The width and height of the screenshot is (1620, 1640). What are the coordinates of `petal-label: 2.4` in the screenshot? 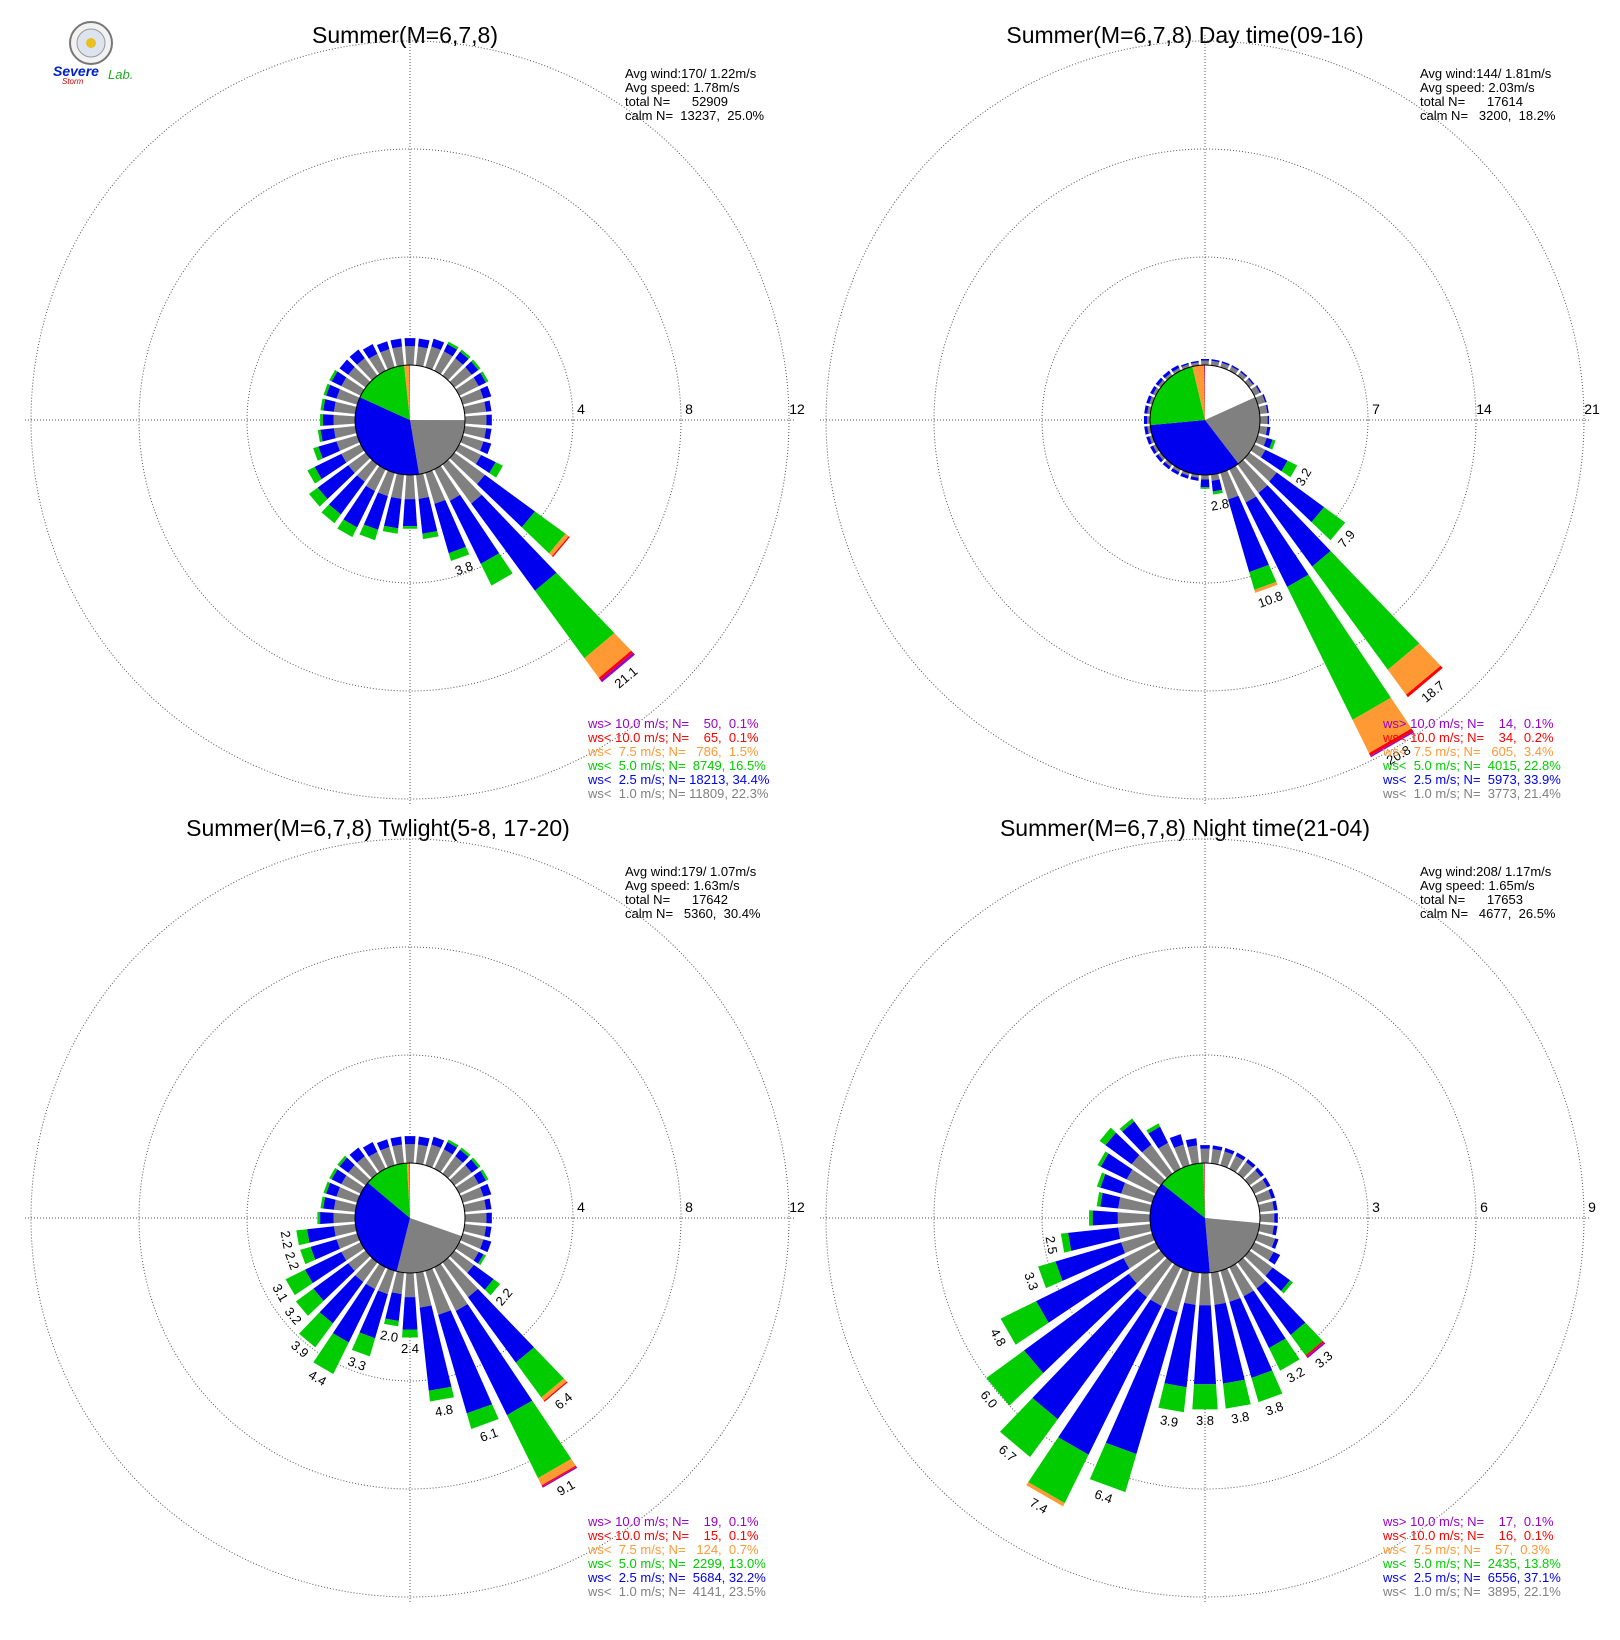 It's located at (410, 1348).